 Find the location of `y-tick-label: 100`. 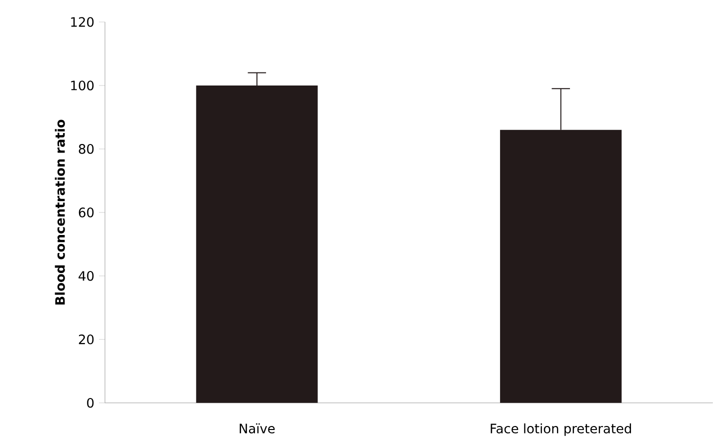

y-tick-label: 100 is located at coordinates (82, 85).